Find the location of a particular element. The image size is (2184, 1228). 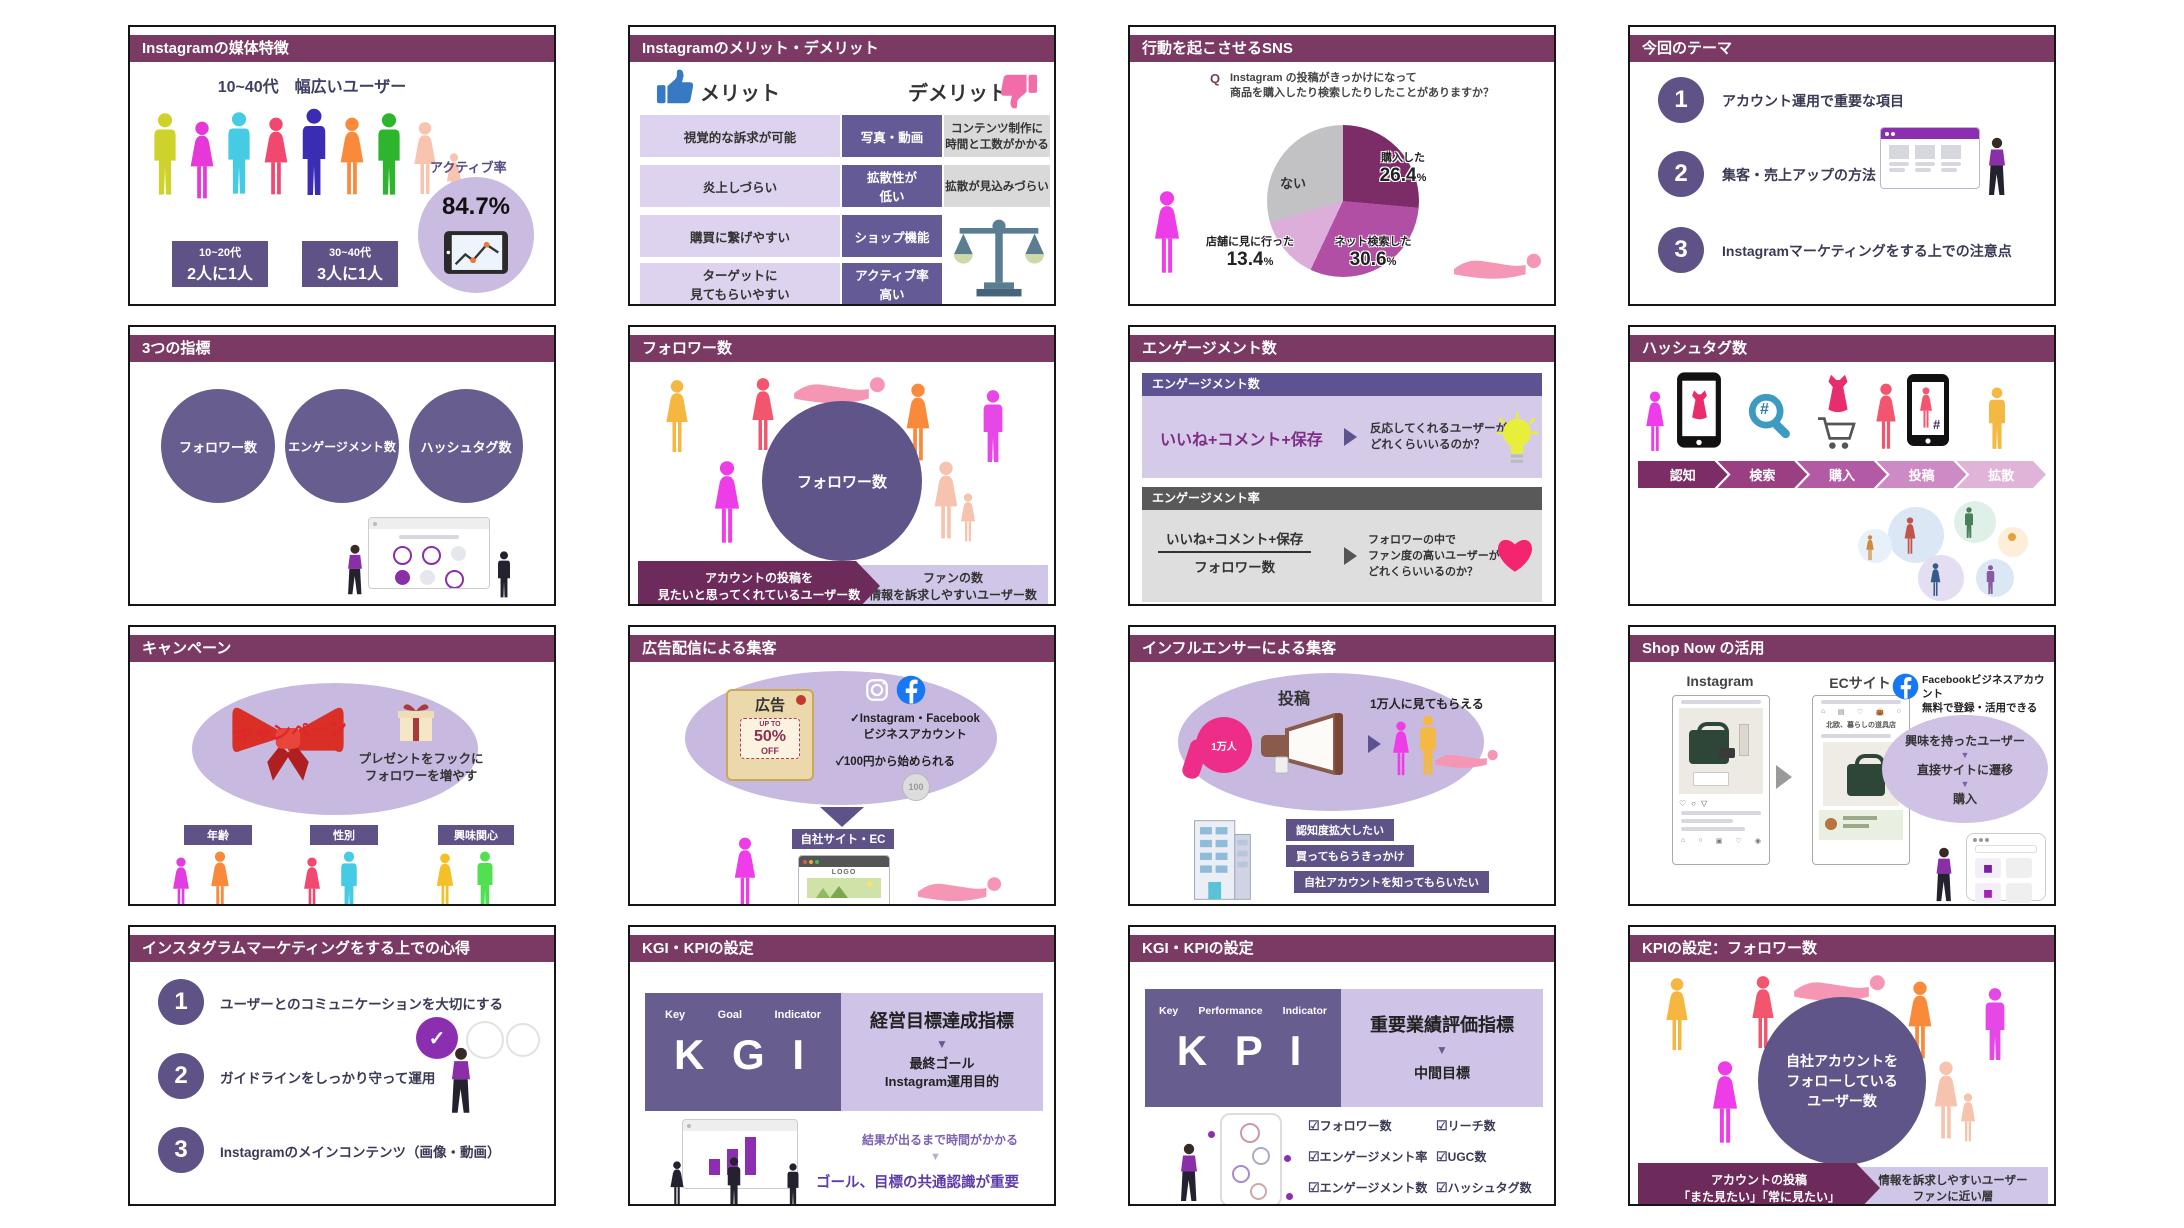

website-logo: LOGO is located at coordinates (844, 872).